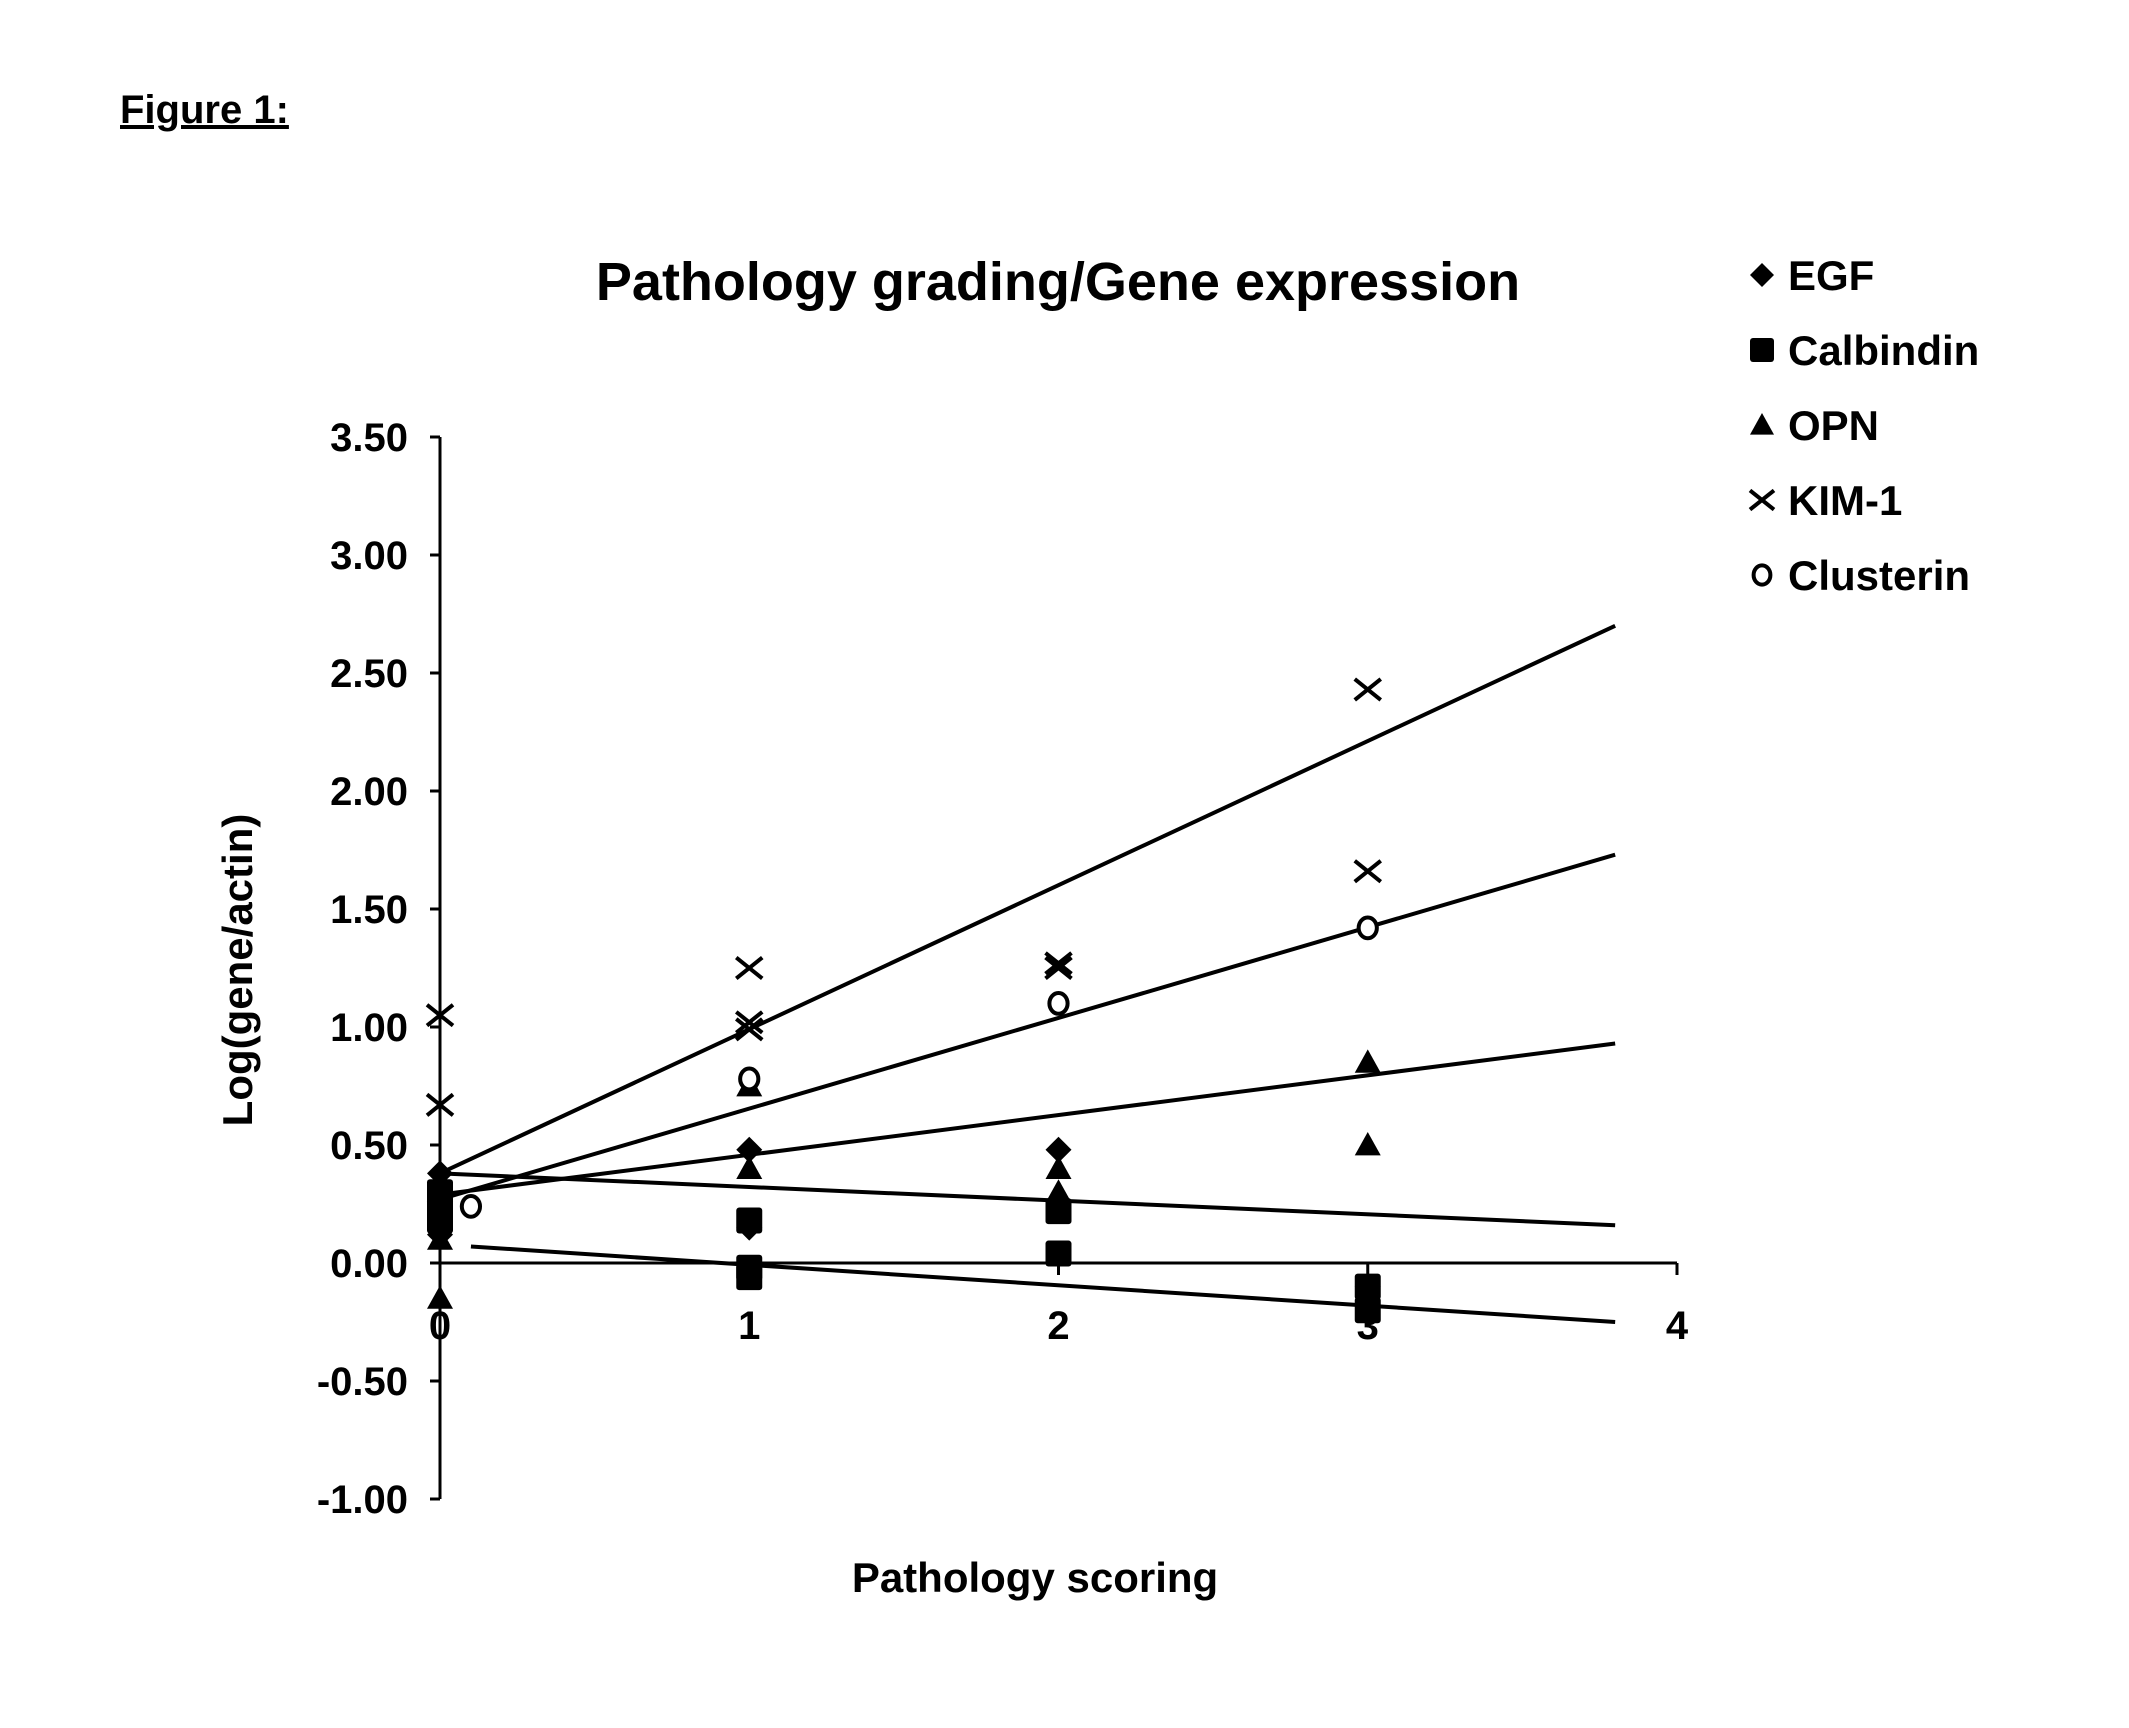 The image size is (2129, 1728). What do you see at coordinates (1027, 1199) in the screenshot?
I see `trendline-egf` at bounding box center [1027, 1199].